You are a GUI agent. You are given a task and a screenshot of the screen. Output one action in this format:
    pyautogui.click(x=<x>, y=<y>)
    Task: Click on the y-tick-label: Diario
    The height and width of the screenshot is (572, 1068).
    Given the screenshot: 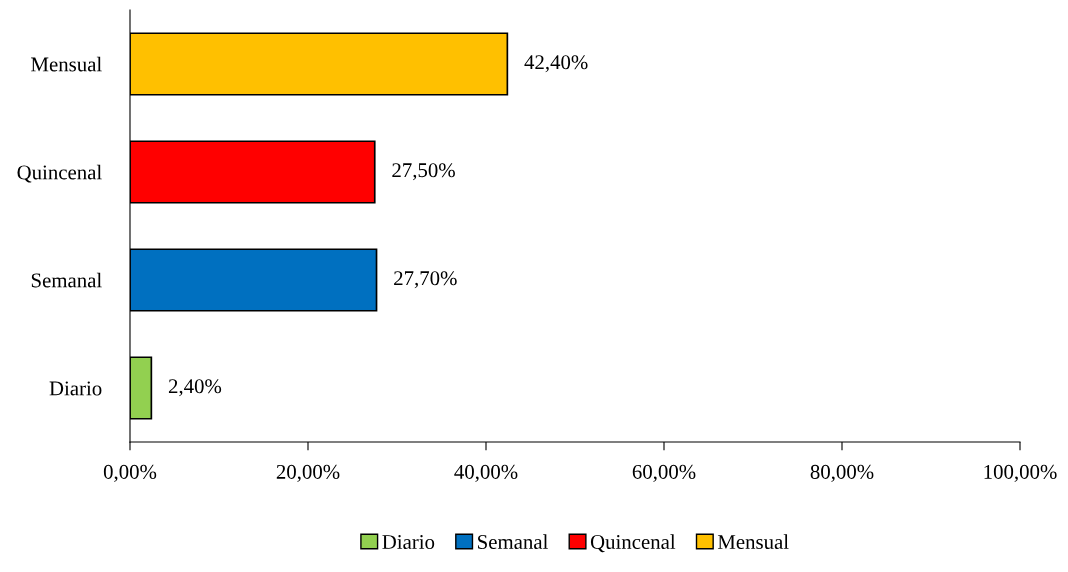 What is the action you would take?
    pyautogui.click(x=75, y=388)
    